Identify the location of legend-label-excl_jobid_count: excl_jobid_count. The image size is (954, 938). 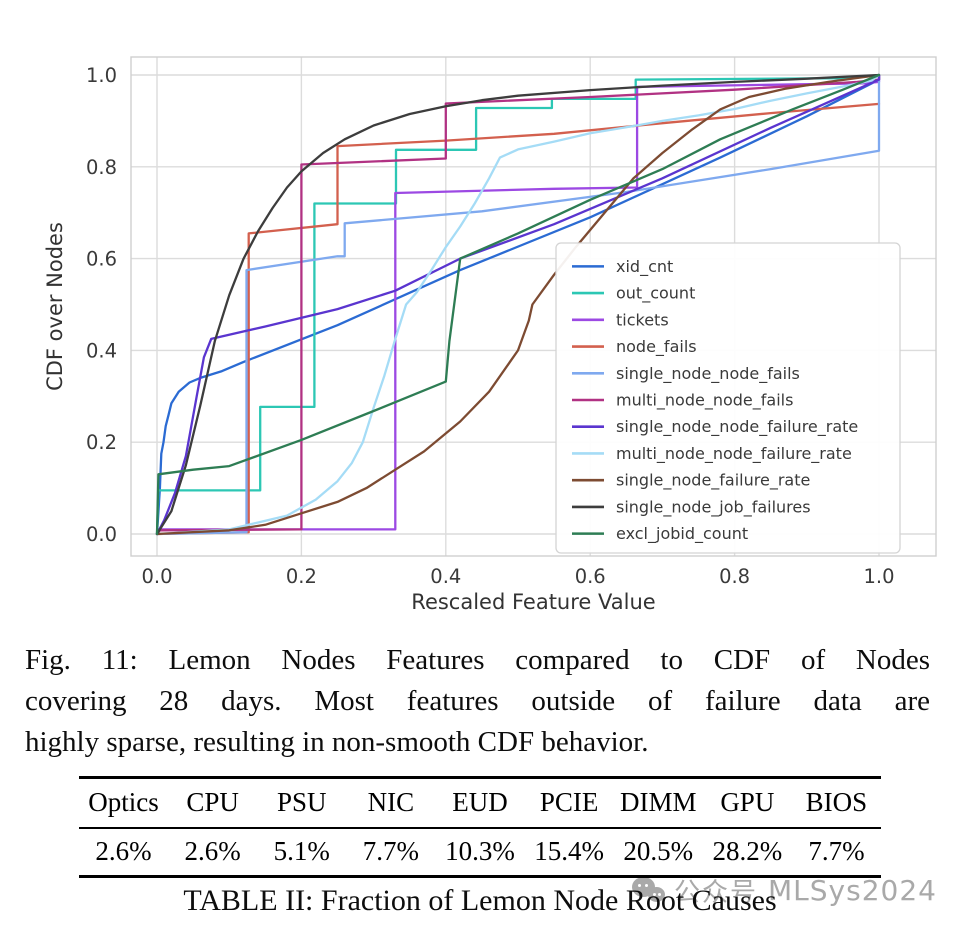
(682, 534).